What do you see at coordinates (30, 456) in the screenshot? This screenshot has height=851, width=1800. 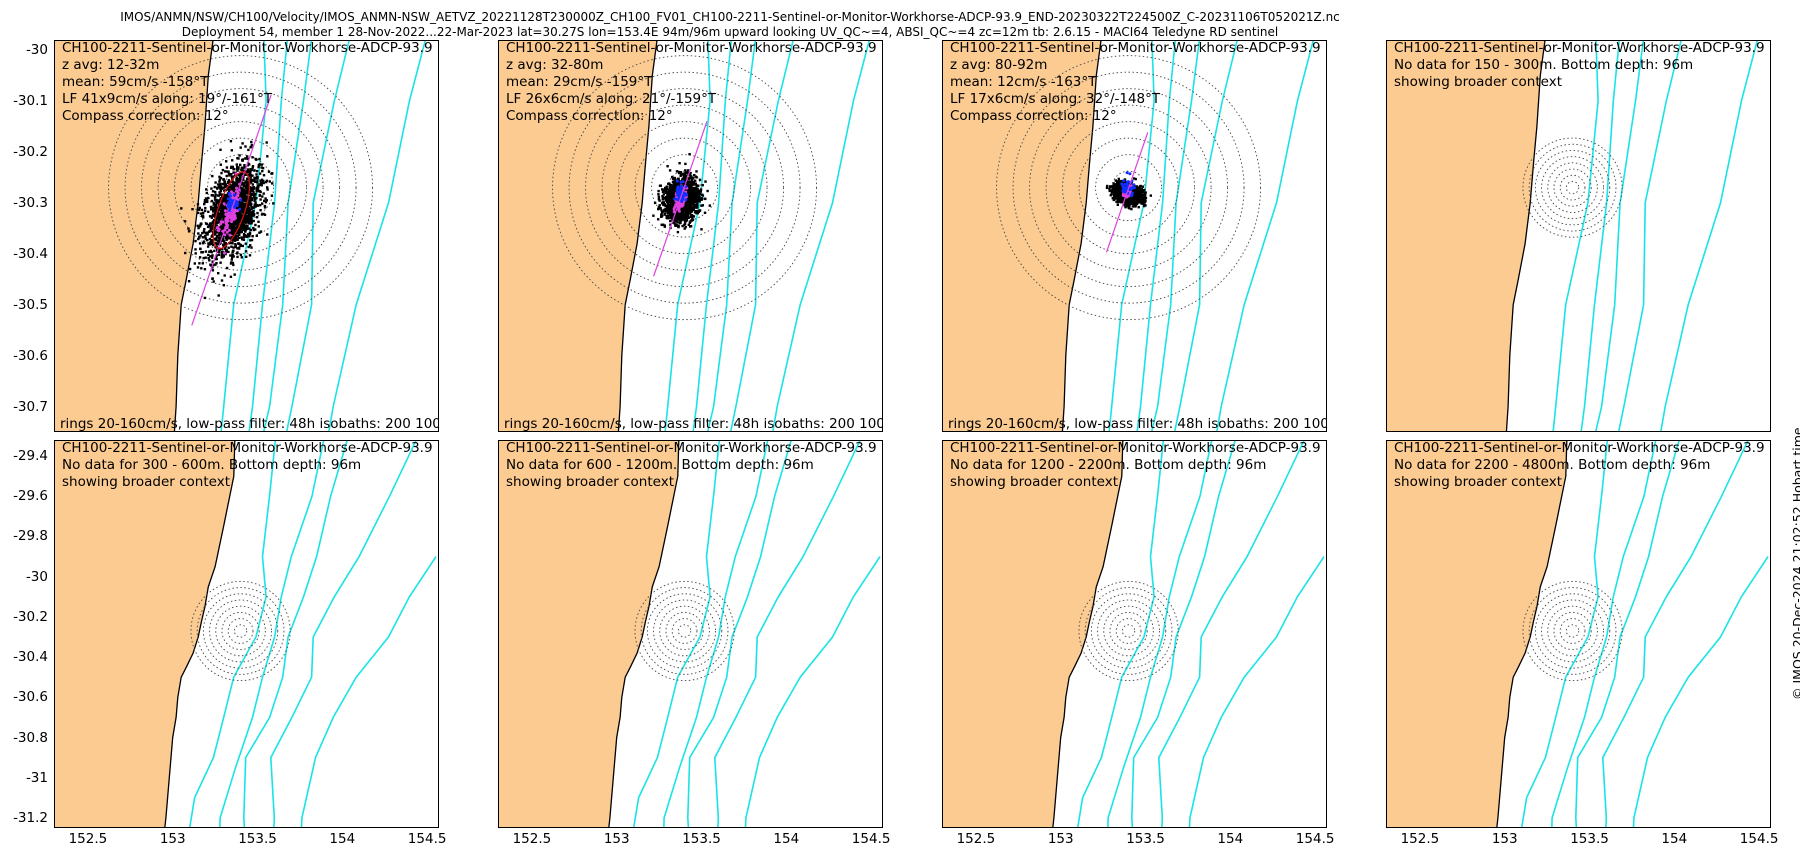 I see `y-tick-label: -29.4` at bounding box center [30, 456].